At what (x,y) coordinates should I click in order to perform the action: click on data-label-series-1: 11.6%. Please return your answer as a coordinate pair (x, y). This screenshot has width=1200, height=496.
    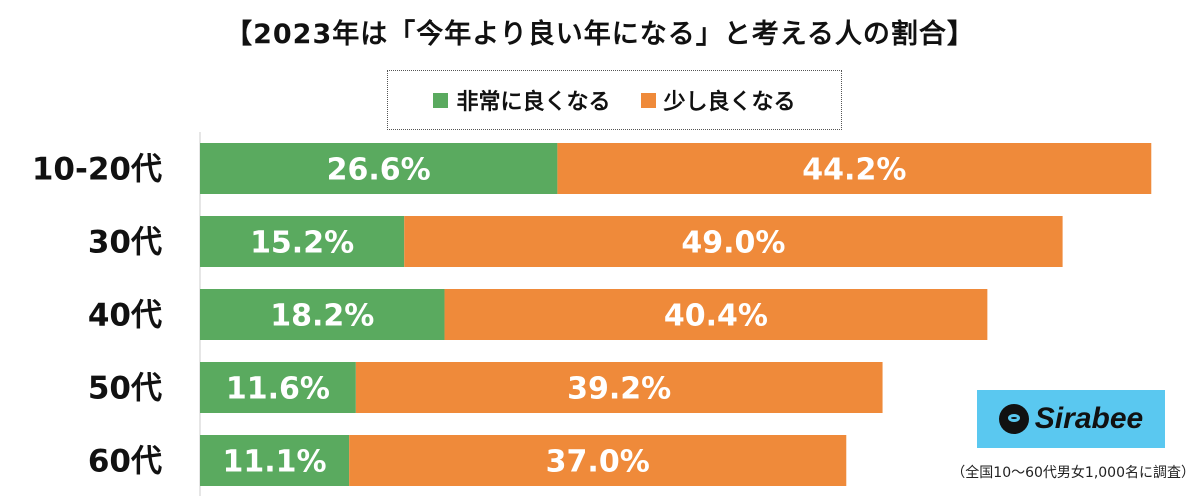
    Looking at the image, I should click on (278, 389).